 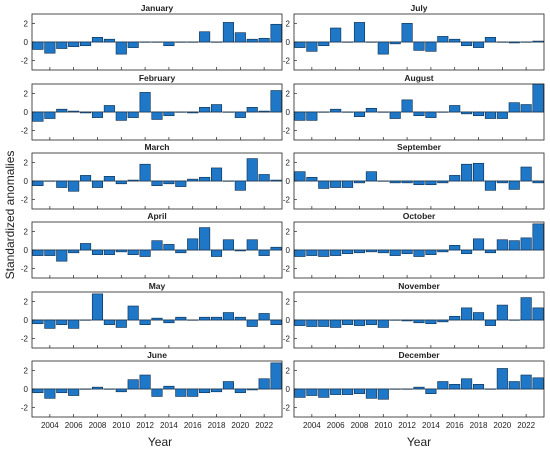 What do you see at coordinates (160, 442) in the screenshot?
I see `x-axis-label-left: Year` at bounding box center [160, 442].